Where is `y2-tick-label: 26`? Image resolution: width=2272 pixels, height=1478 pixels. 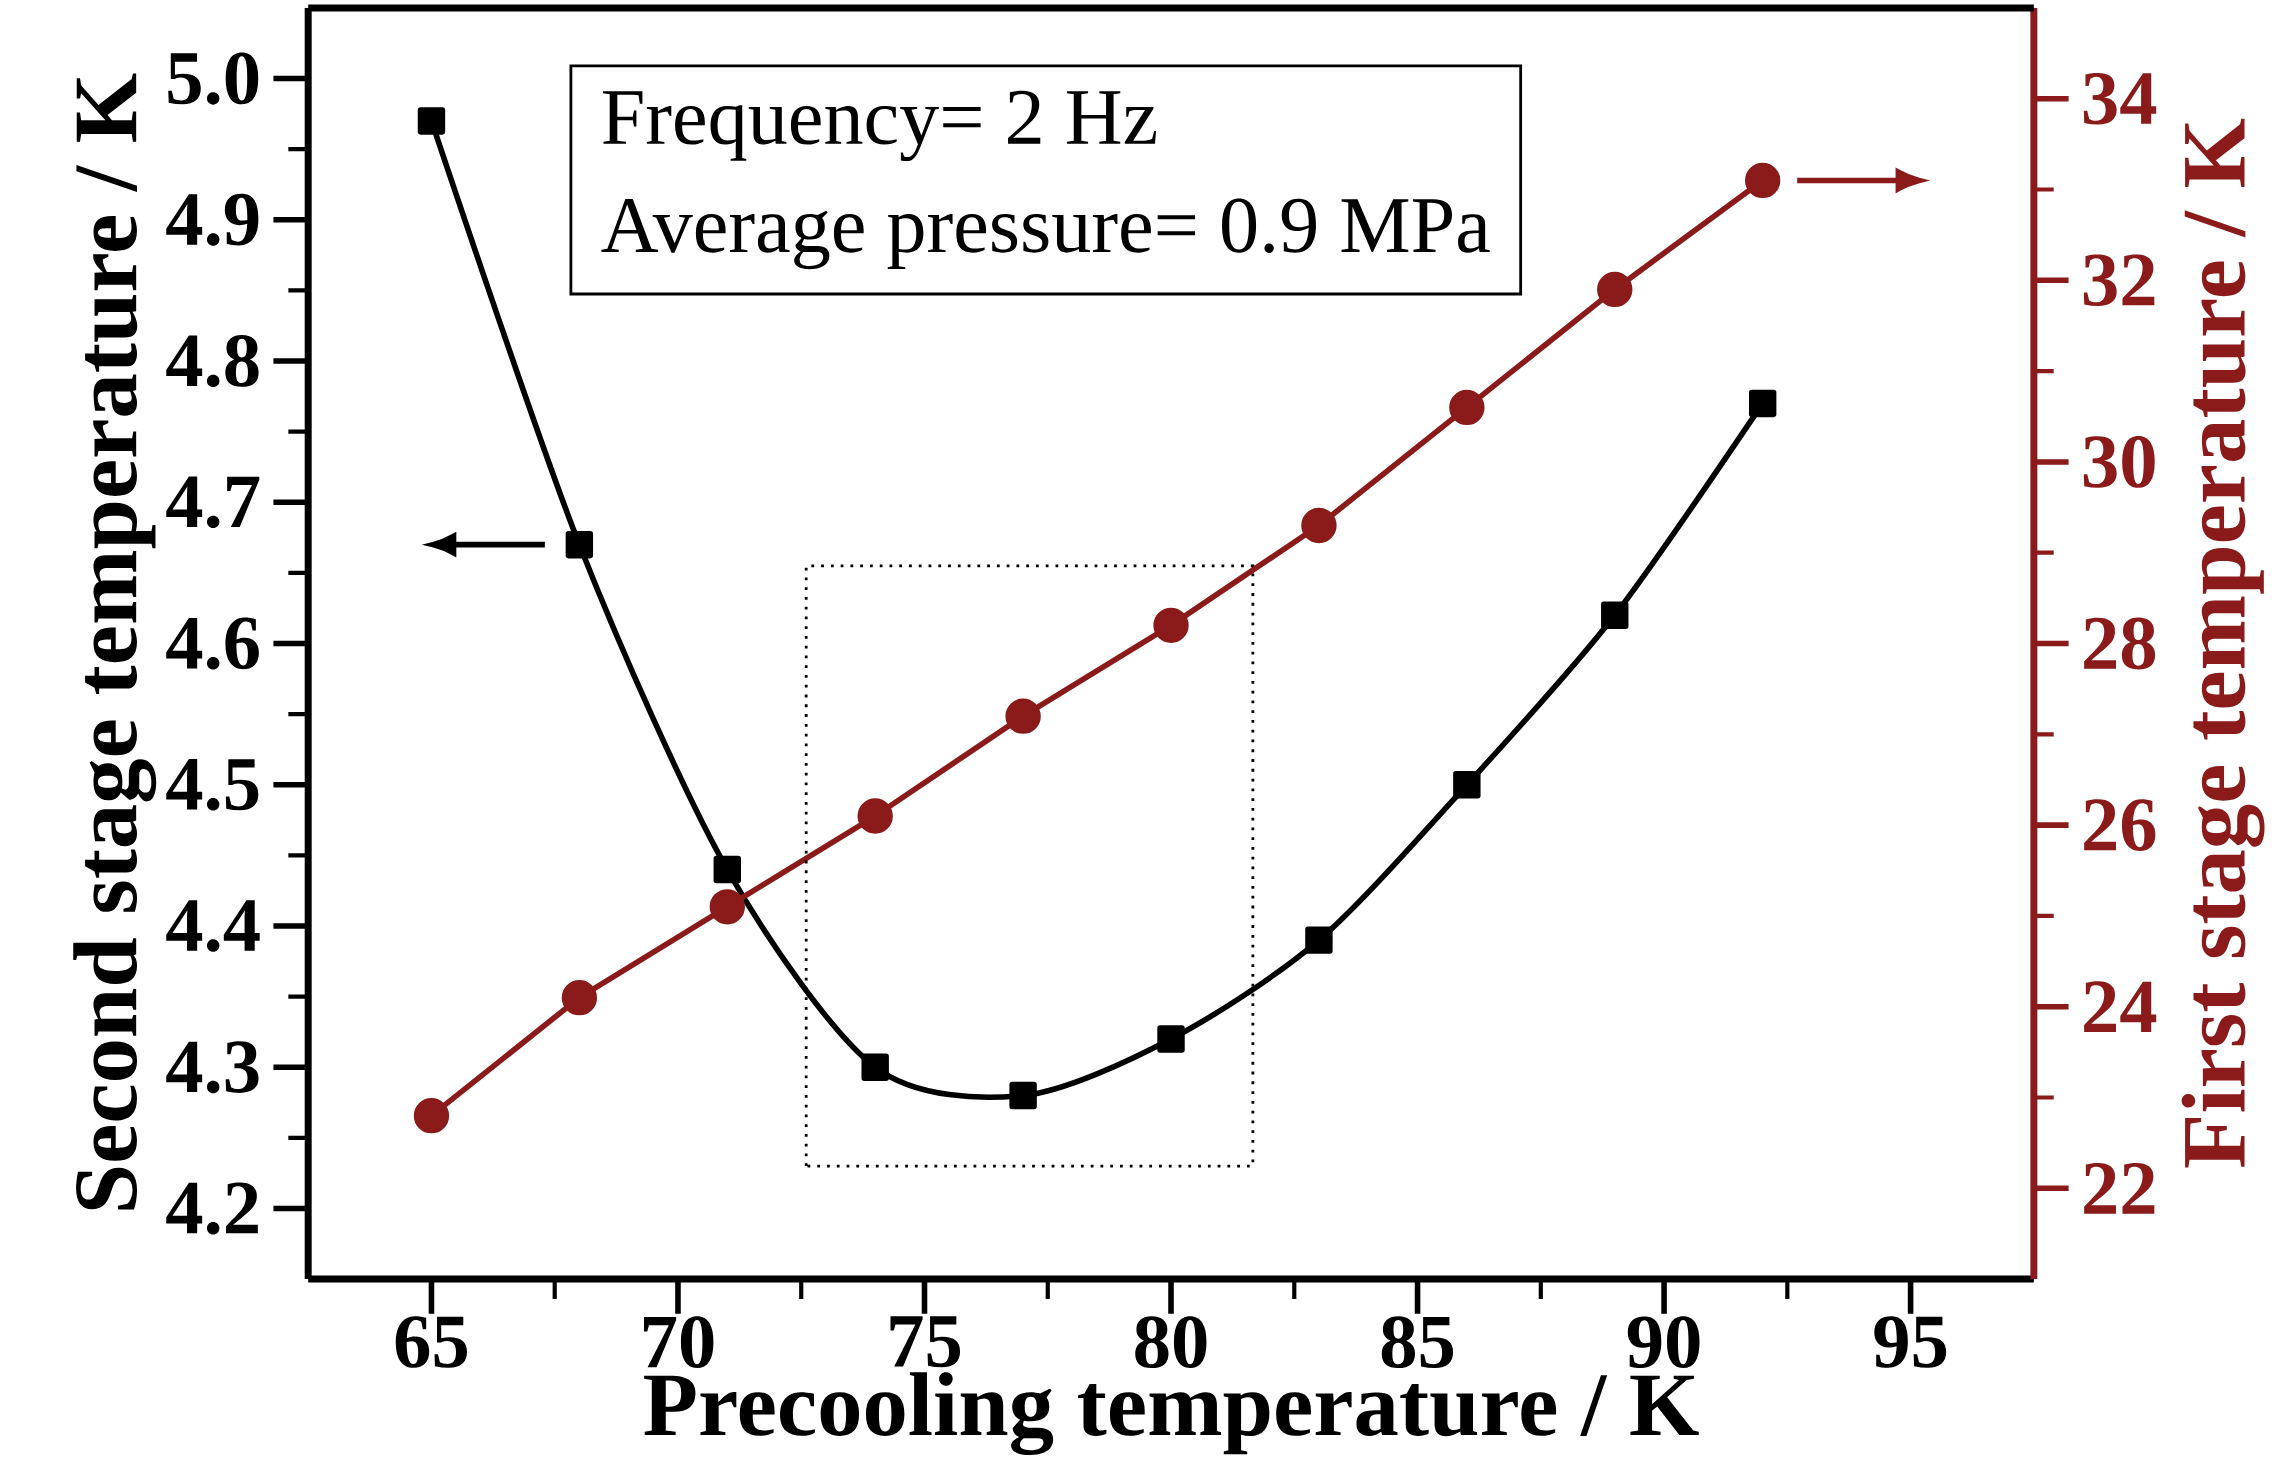
y2-tick-label: 26 is located at coordinates (2120, 825).